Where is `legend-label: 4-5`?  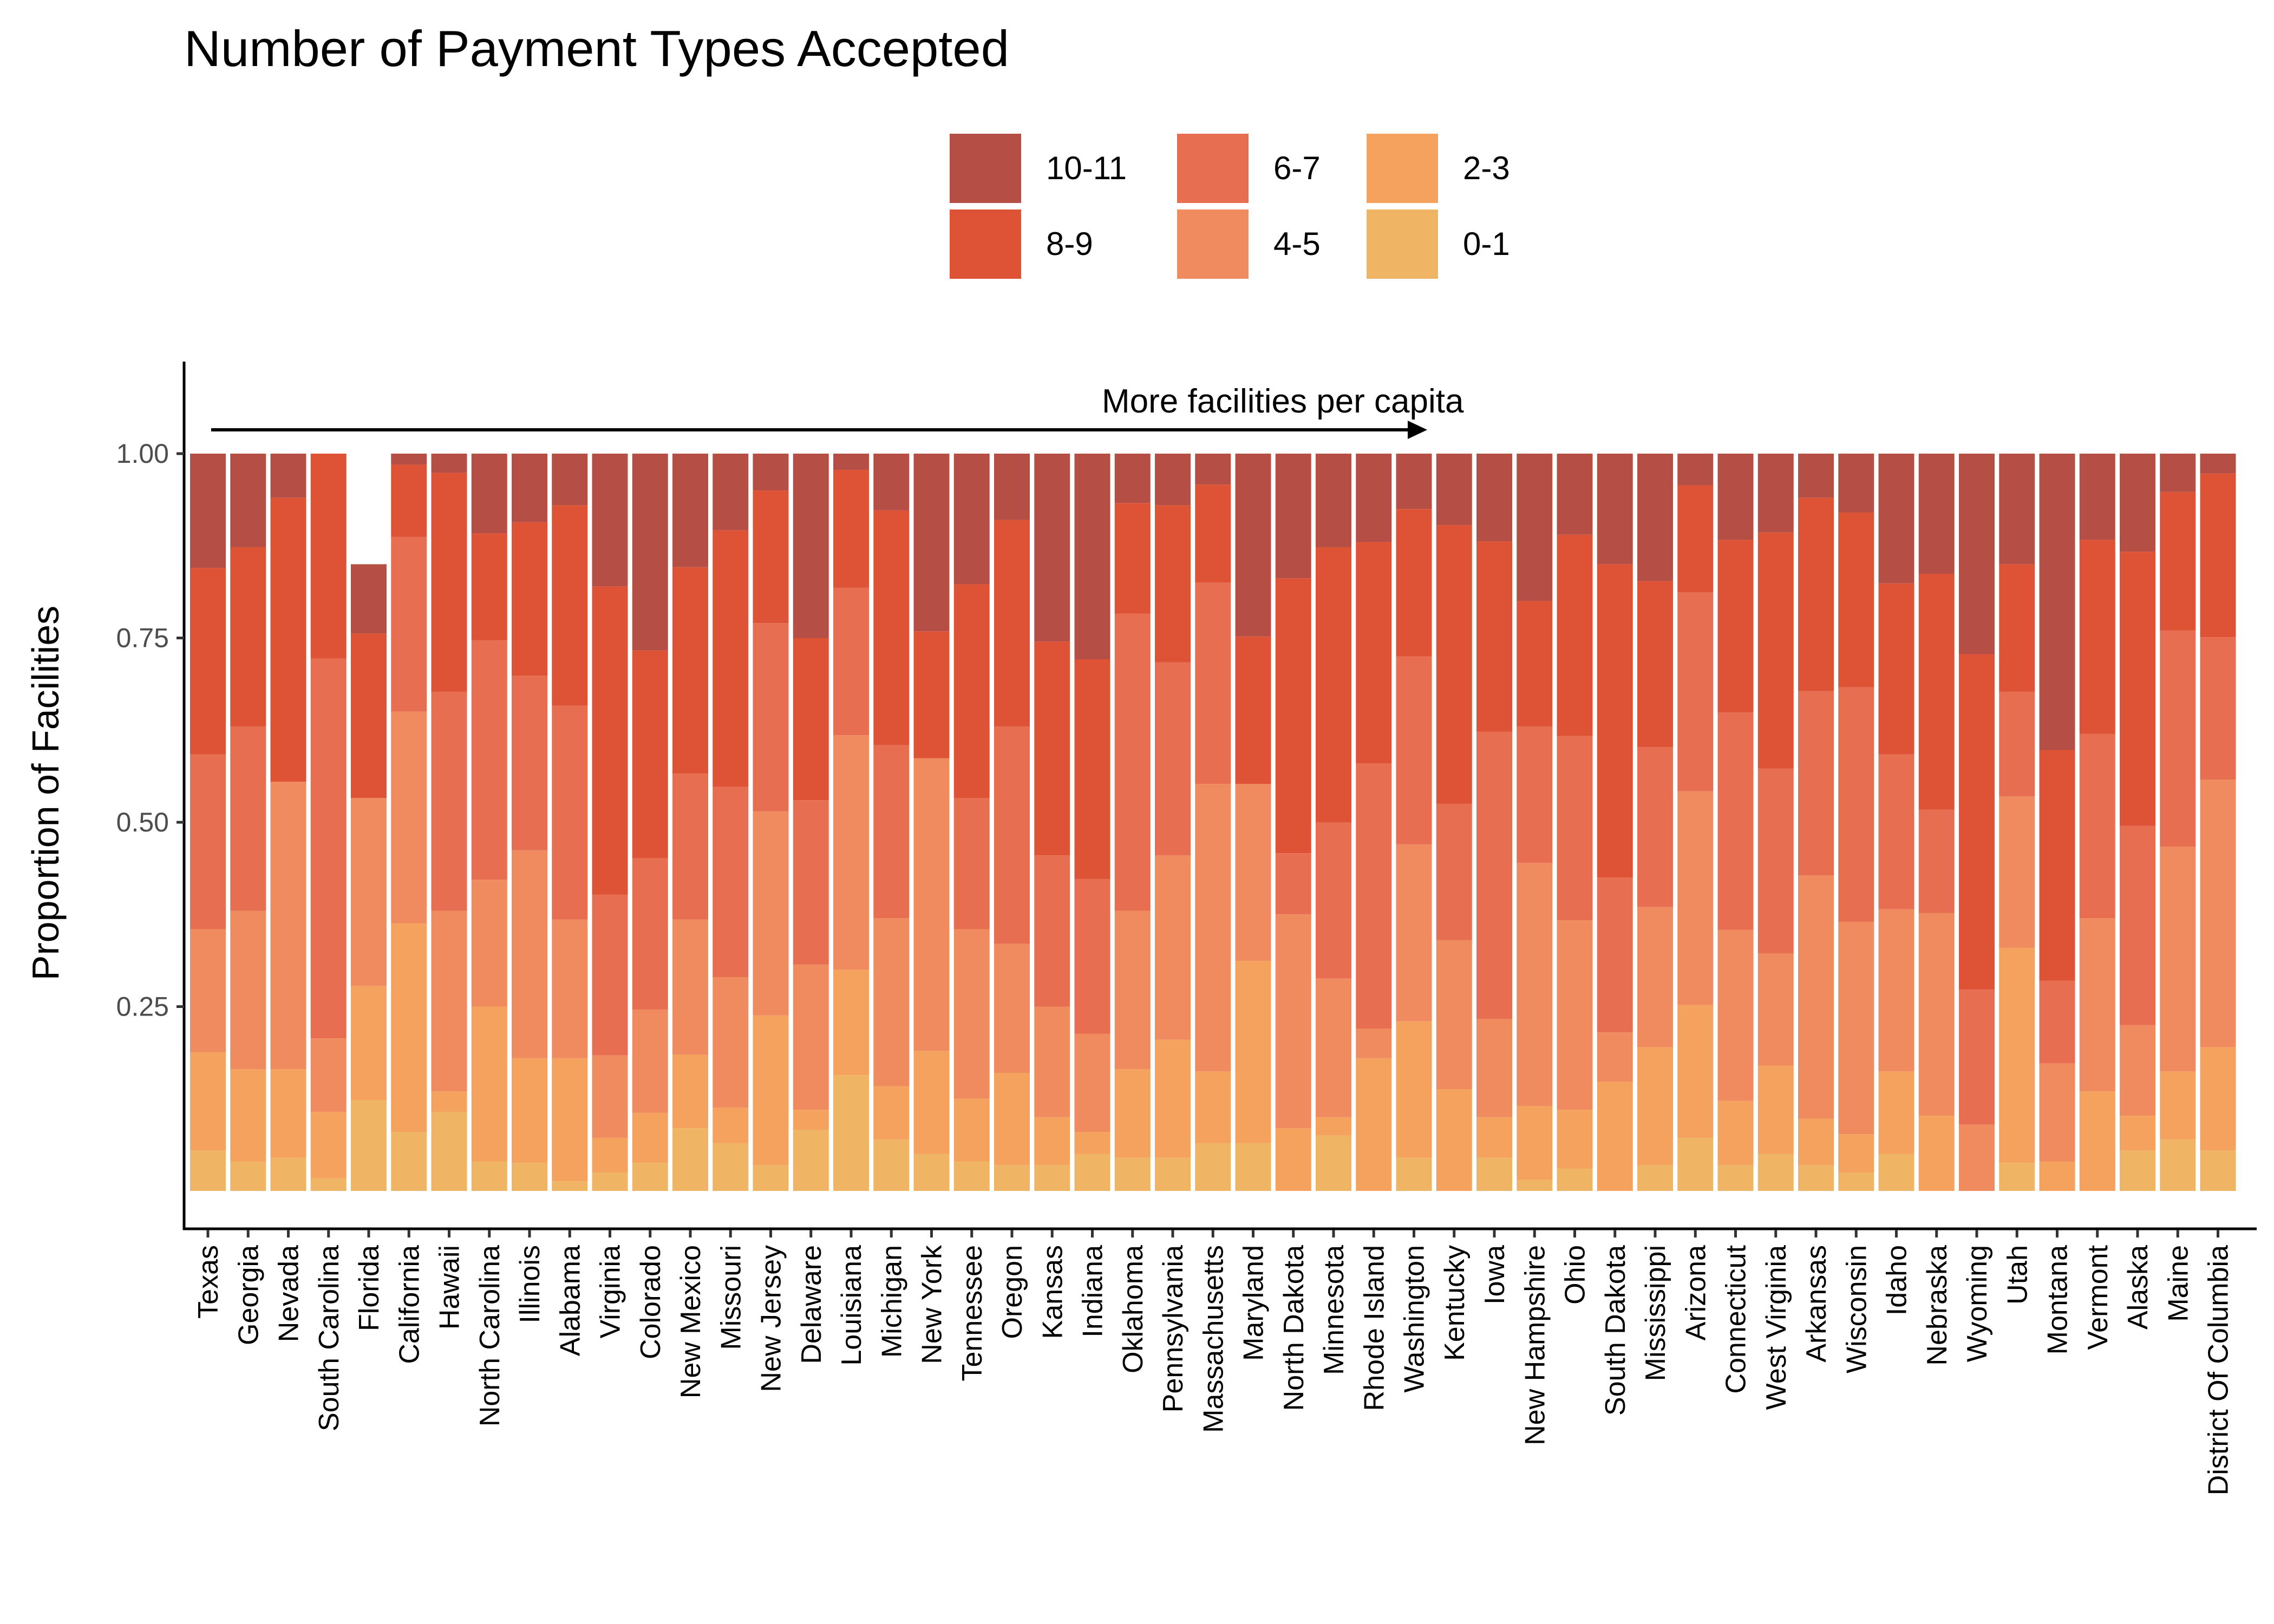 legend-label: 4-5 is located at coordinates (1297, 244).